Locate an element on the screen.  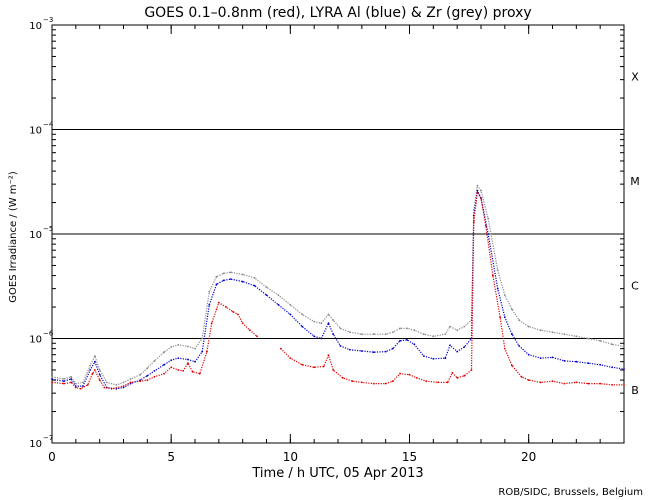
credit-text: ROB/SIDC, Brussels, Belgium is located at coordinates (570, 492).